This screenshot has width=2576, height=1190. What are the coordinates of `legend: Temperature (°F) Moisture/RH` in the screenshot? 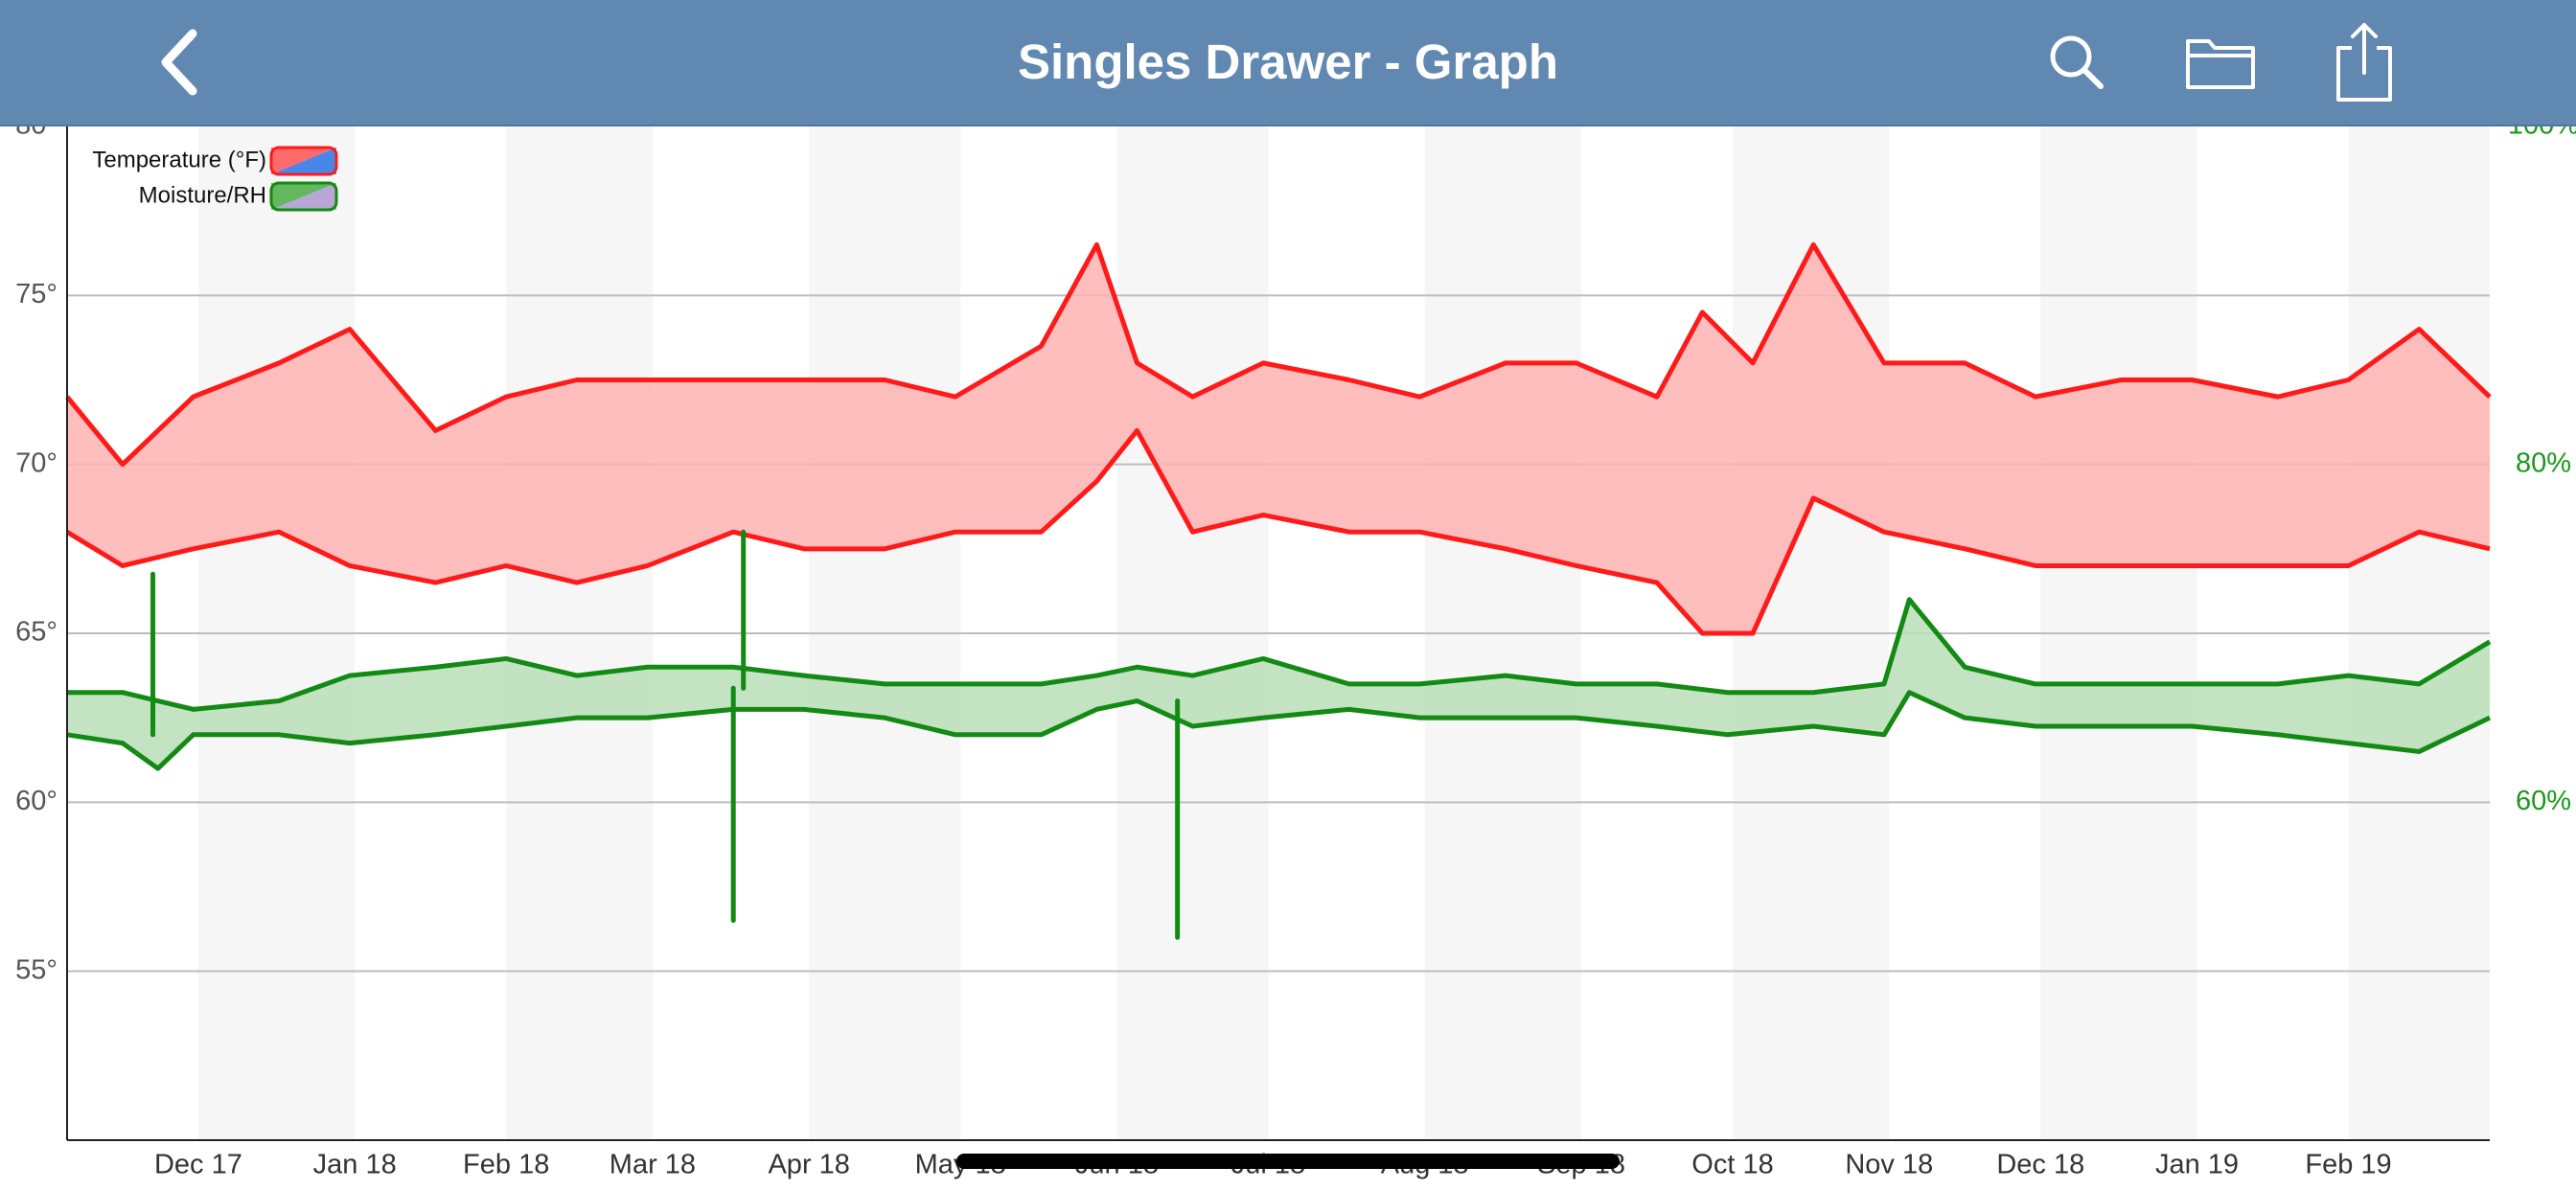 It's located at (215, 179).